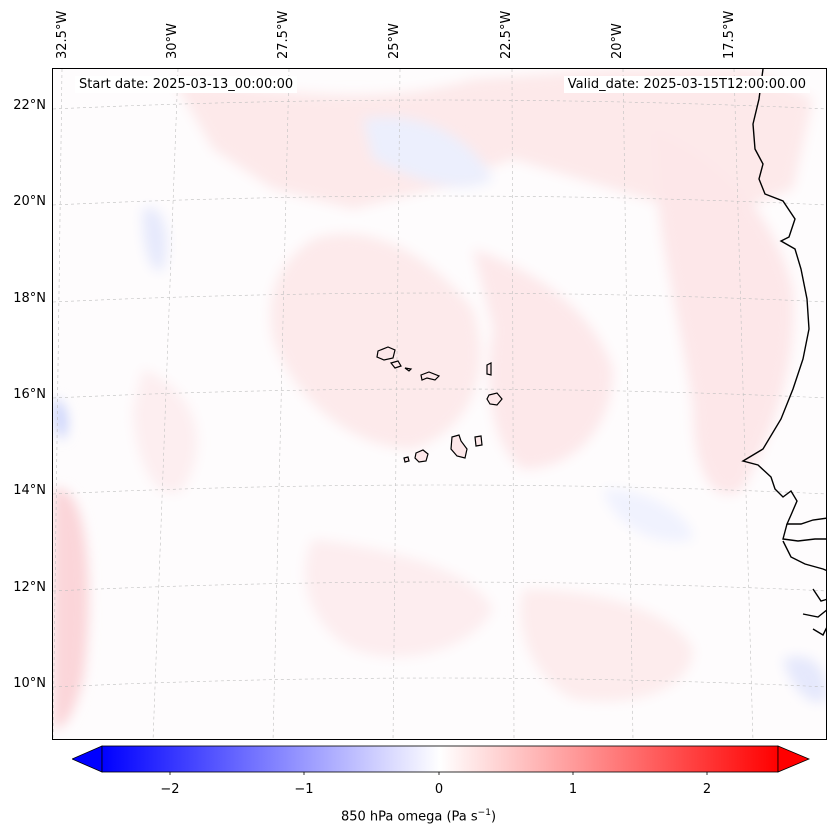  What do you see at coordinates (29, 105) in the screenshot?
I see `lat-label-22n: 22°N` at bounding box center [29, 105].